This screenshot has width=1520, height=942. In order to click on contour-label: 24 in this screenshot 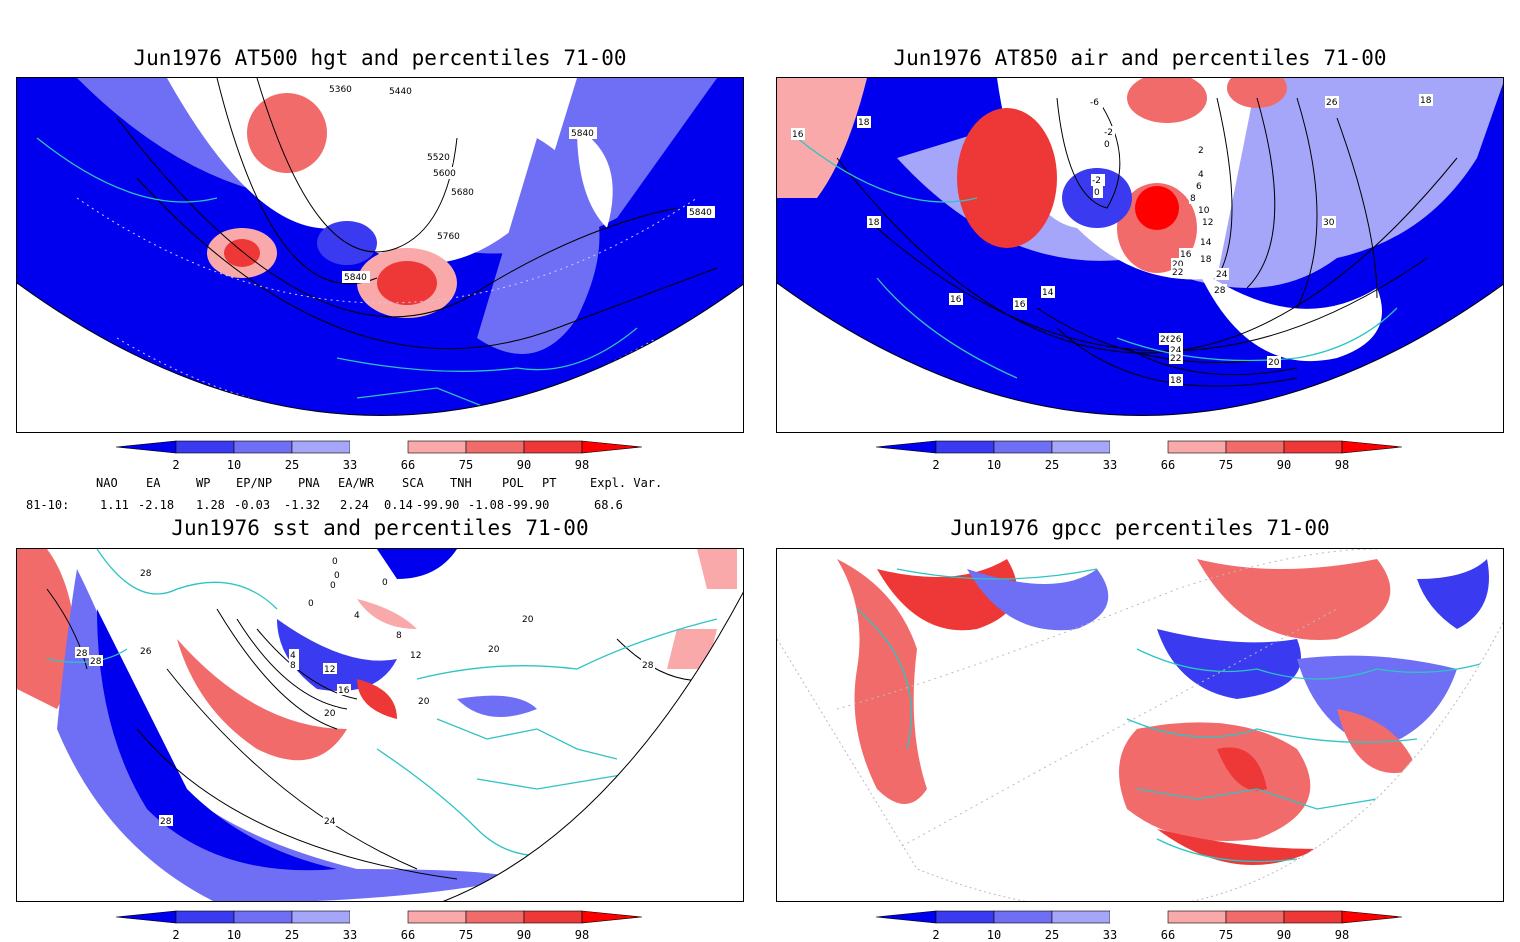, I will do `click(1176, 351)`.